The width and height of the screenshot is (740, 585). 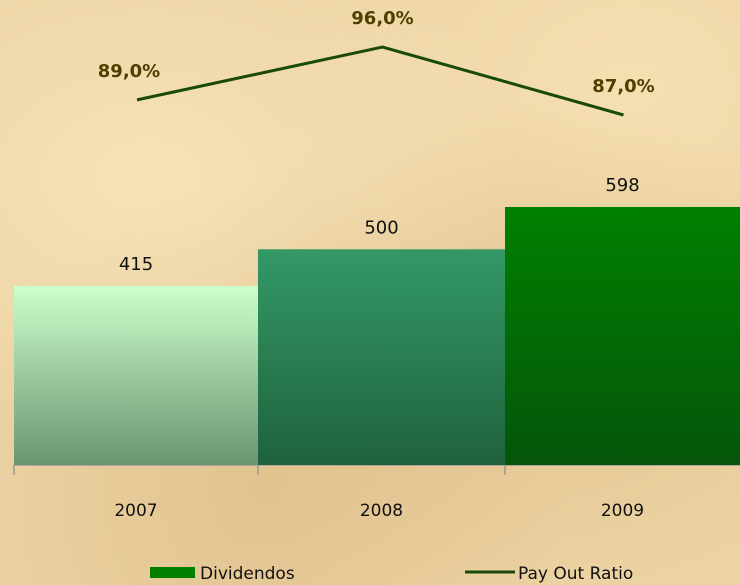 I want to click on x-tick-label: 2007, so click(x=135, y=511).